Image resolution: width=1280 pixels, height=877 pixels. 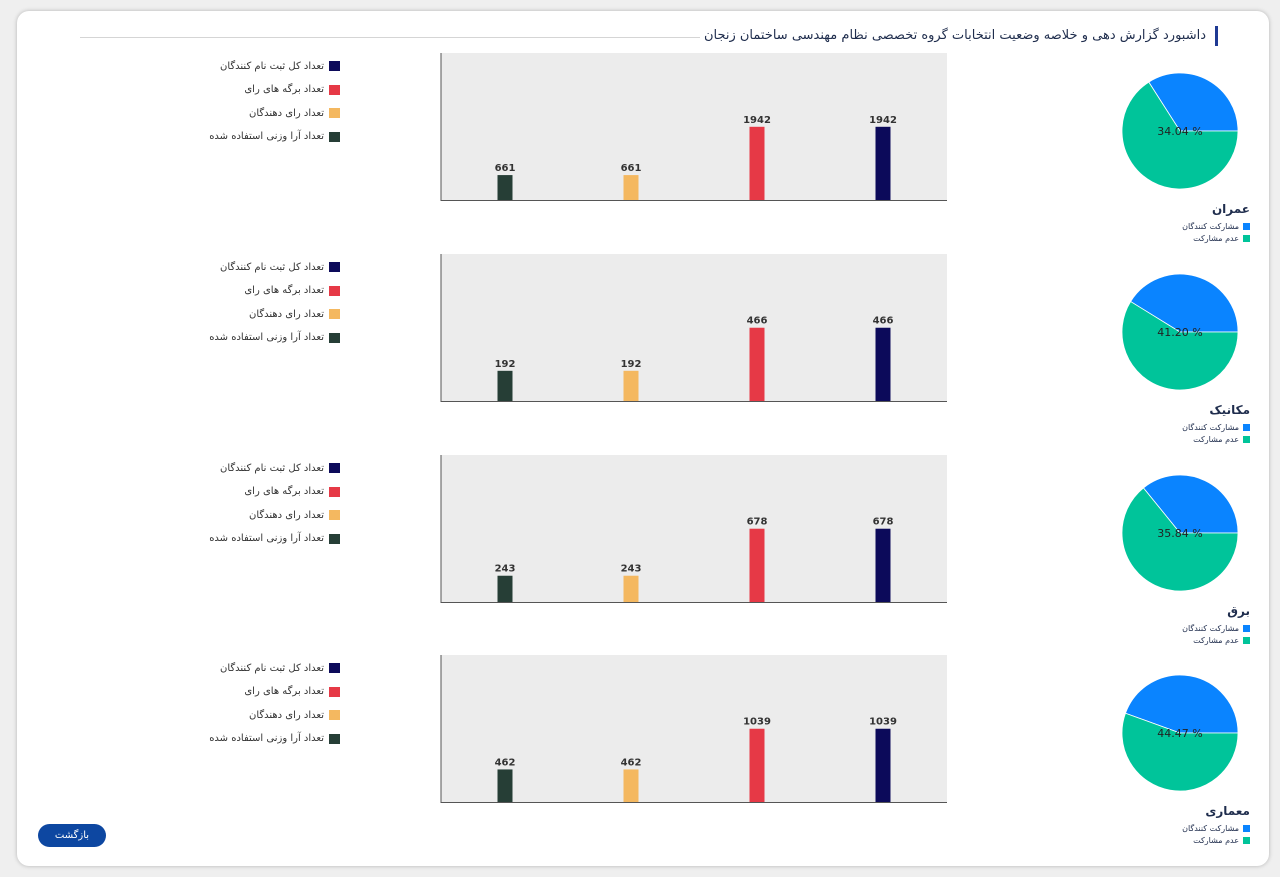 I want to click on pie-chart: 34.04 %, so click(x=1180, y=131).